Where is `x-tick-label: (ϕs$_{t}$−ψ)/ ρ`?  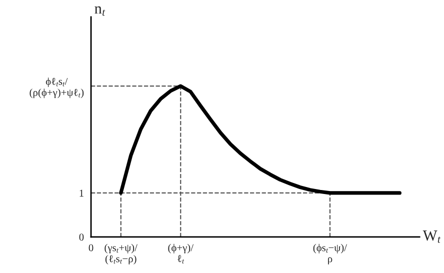
x-tick-label: (ϕs$_{t}$−ψ)/ ρ is located at coordinates (330, 254).